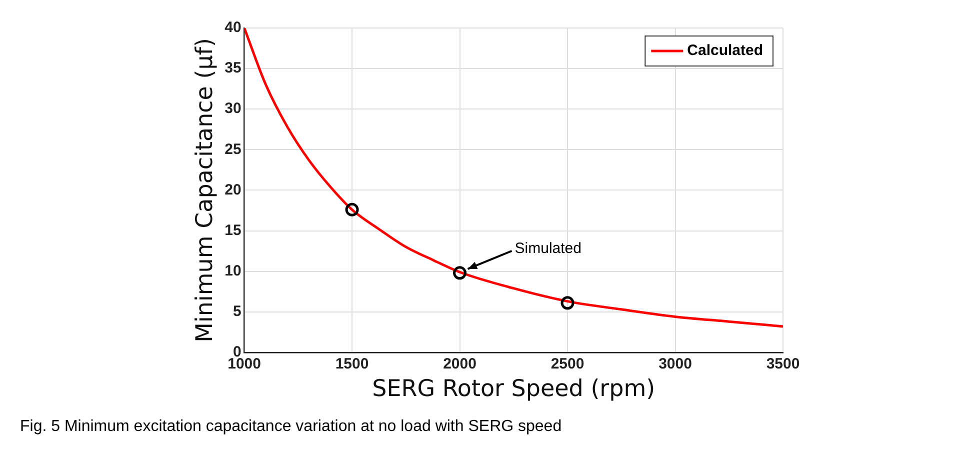 This screenshot has height=454, width=956. What do you see at coordinates (233, 27) in the screenshot?
I see `y-tick-label: 40` at bounding box center [233, 27].